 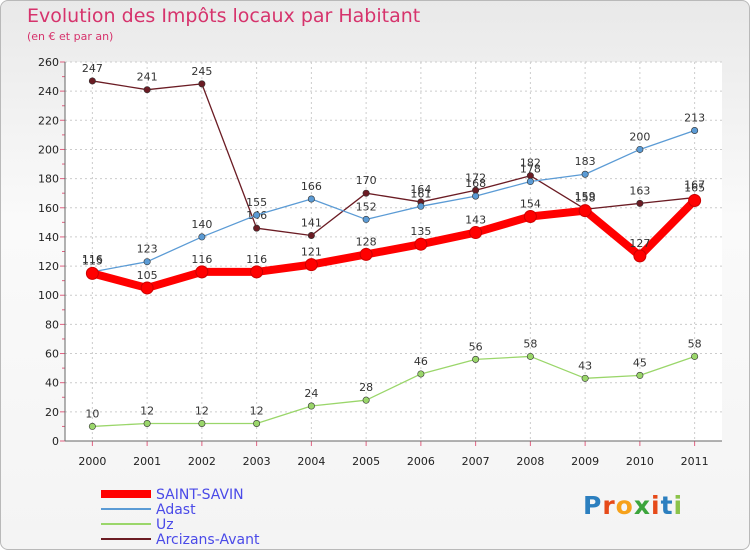 What do you see at coordinates (585, 461) in the screenshot?
I see `x-tick-label: 2009` at bounding box center [585, 461].